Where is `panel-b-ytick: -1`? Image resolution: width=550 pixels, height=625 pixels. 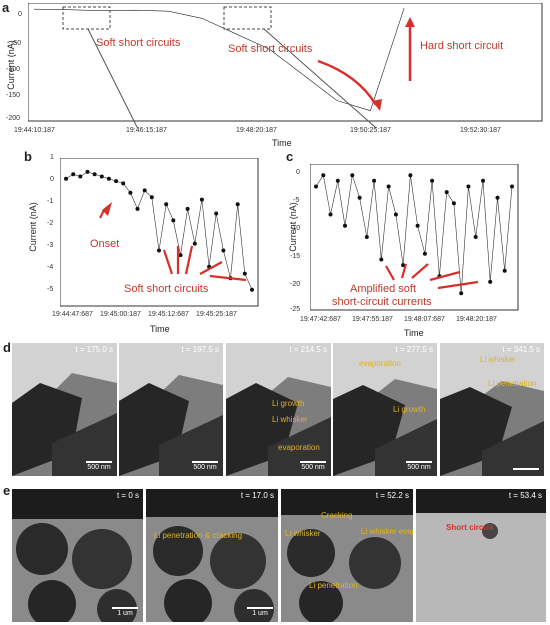
panel-b-ytick: -1 is located at coordinates (50, 201).